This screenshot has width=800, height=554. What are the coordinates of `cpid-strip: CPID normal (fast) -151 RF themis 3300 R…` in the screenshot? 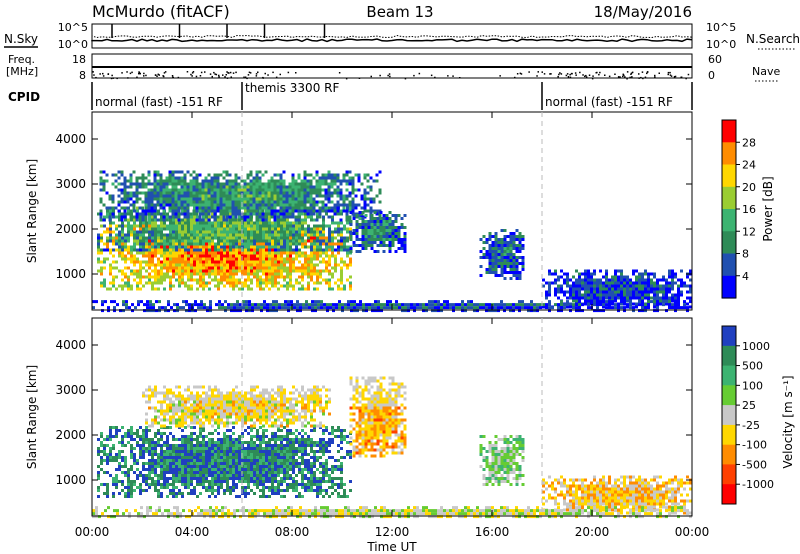 It's located at (350, 95).